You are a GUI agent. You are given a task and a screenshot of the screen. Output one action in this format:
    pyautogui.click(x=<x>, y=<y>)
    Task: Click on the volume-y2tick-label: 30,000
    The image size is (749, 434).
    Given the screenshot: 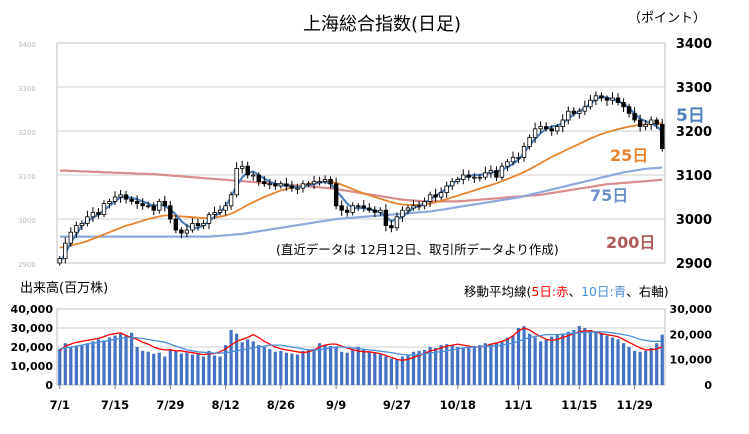 What is the action you would take?
    pyautogui.click(x=691, y=309)
    